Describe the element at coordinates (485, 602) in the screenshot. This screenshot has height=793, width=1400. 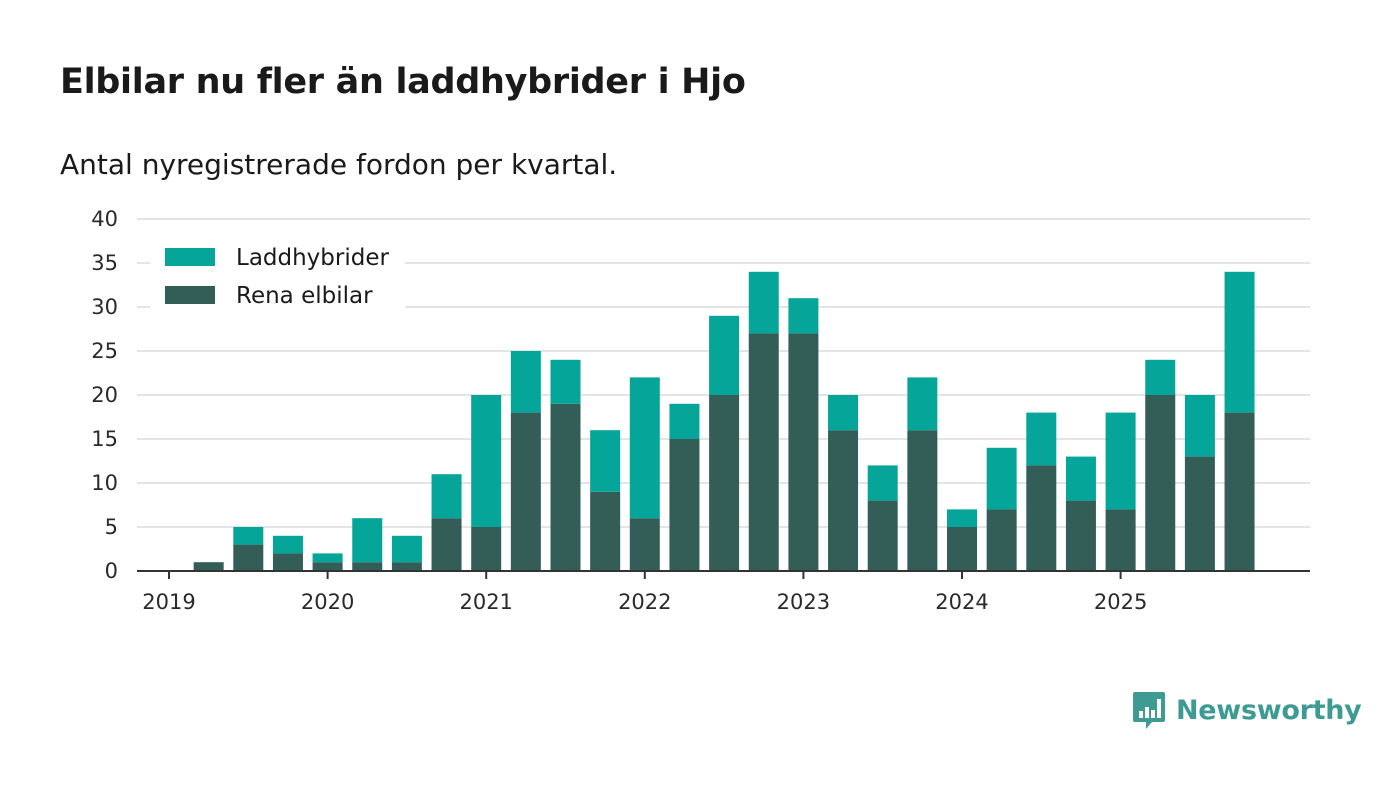
I see `x-tick-label: 2021` at that location.